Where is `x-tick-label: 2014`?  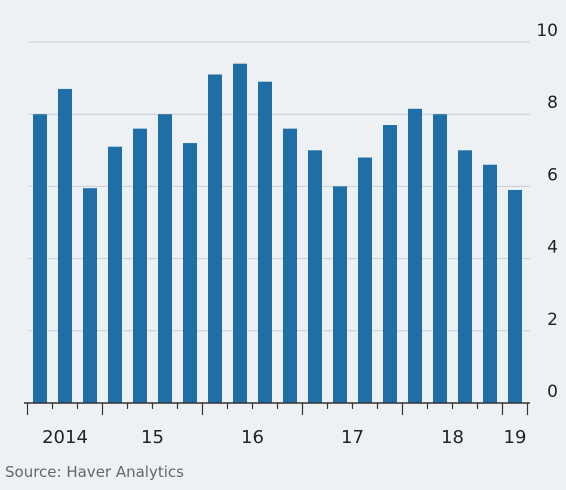
x-tick-label: 2014 is located at coordinates (65, 437).